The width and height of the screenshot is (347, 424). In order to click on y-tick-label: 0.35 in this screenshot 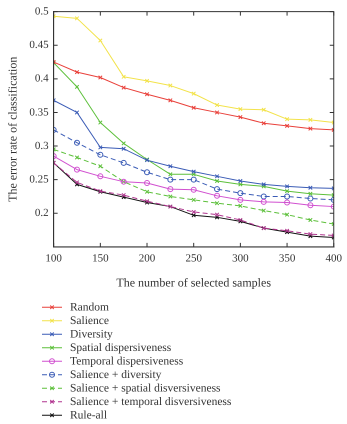, I will do `click(39, 112)`.